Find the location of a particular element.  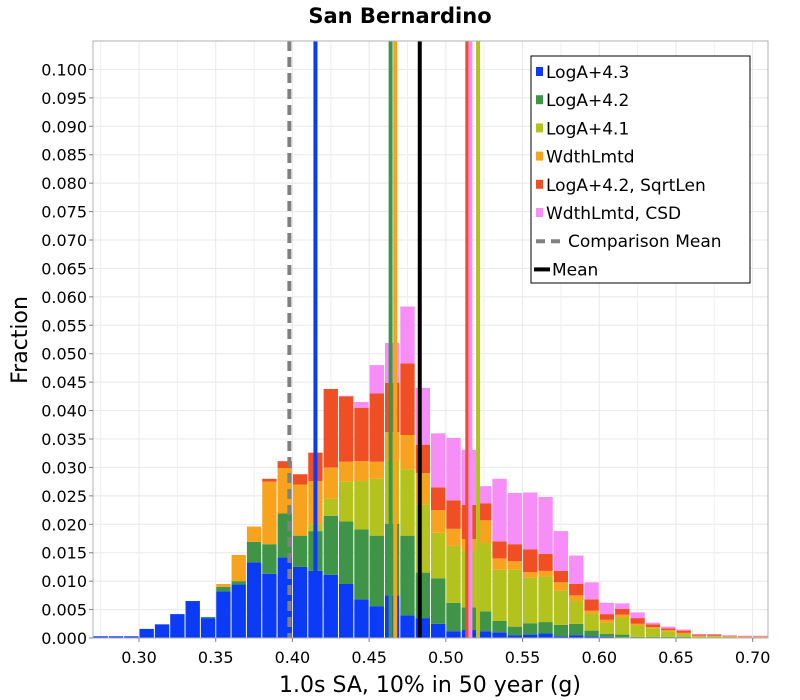

legend-item-loga-4-2-label: LogA+4.2 is located at coordinates (587, 101).